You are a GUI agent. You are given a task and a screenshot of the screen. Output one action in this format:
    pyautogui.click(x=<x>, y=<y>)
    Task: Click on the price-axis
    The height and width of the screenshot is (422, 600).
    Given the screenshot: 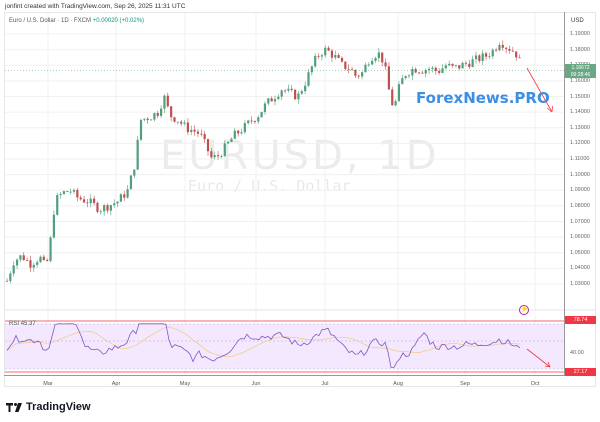 What is the action you would take?
    pyautogui.click(x=564, y=194)
    